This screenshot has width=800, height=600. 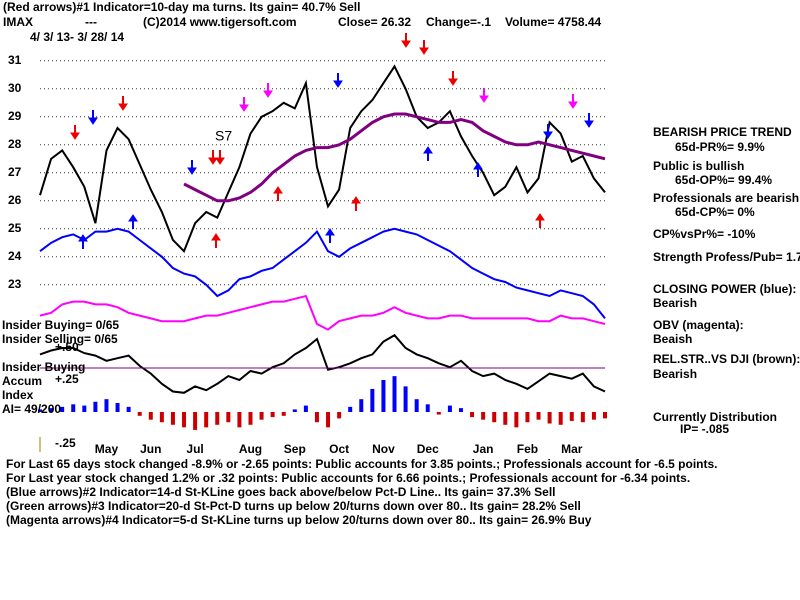 What do you see at coordinates (726, 257) in the screenshot?
I see `sidebar-text: Strength Profess/Pub= 1.7` at bounding box center [726, 257].